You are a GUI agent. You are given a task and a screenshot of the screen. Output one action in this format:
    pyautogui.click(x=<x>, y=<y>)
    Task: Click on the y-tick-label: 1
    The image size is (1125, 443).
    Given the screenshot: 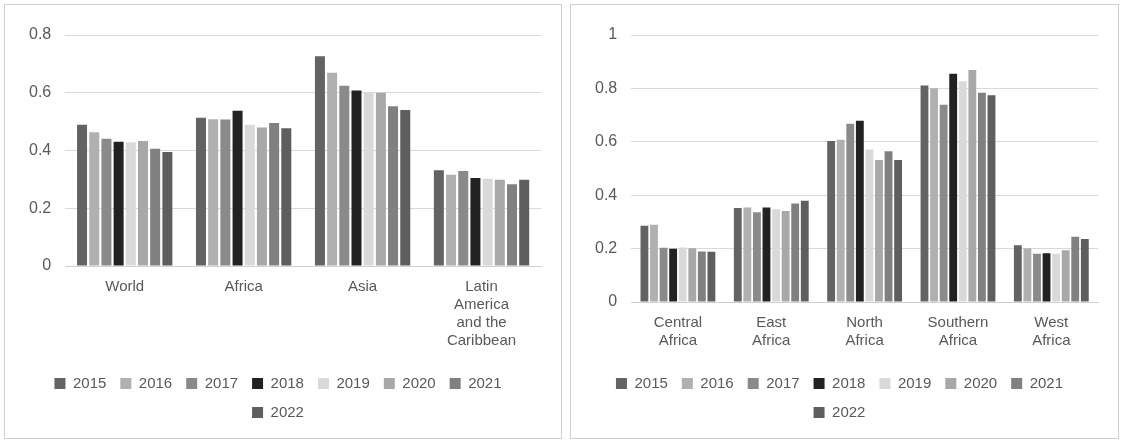 What is the action you would take?
    pyautogui.click(x=613, y=34)
    